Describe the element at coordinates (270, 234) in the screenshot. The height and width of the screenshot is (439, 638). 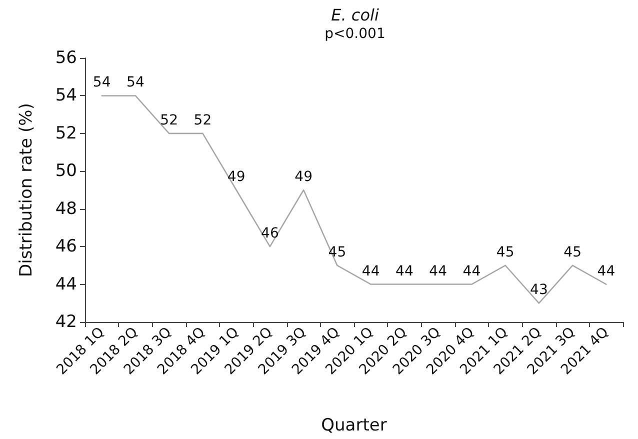
I see `data-label: 46` at that location.